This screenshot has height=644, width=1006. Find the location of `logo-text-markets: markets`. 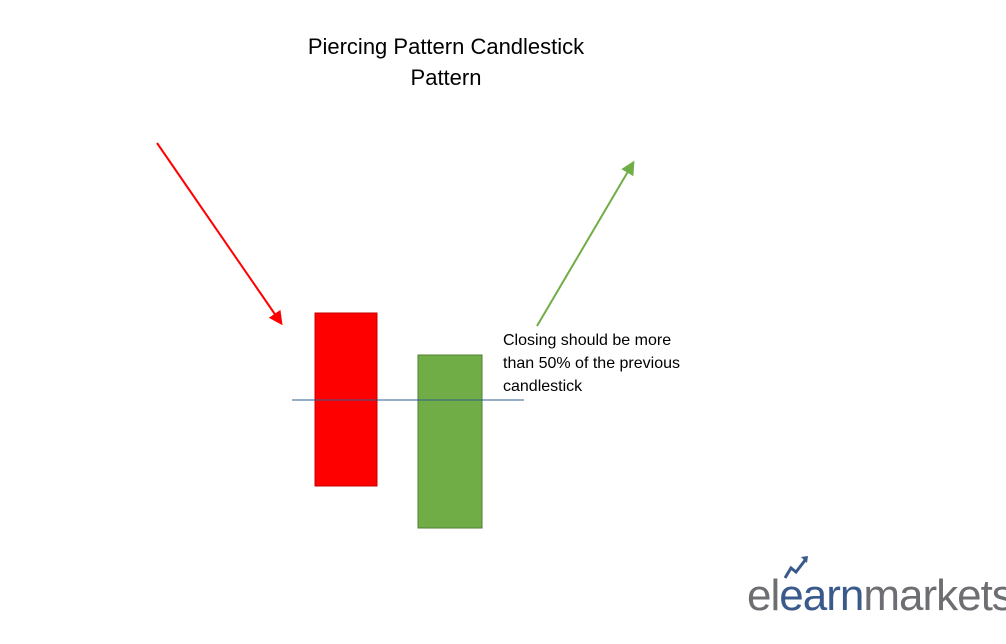

logo-text-markets: markets is located at coordinates (934, 595).